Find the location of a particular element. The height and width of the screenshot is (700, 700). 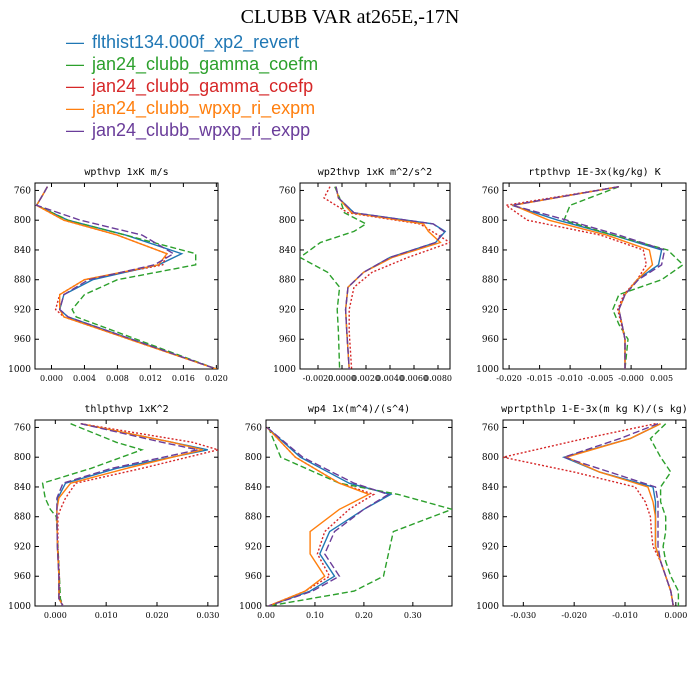

x-tick-label: -0.015 is located at coordinates (540, 378).